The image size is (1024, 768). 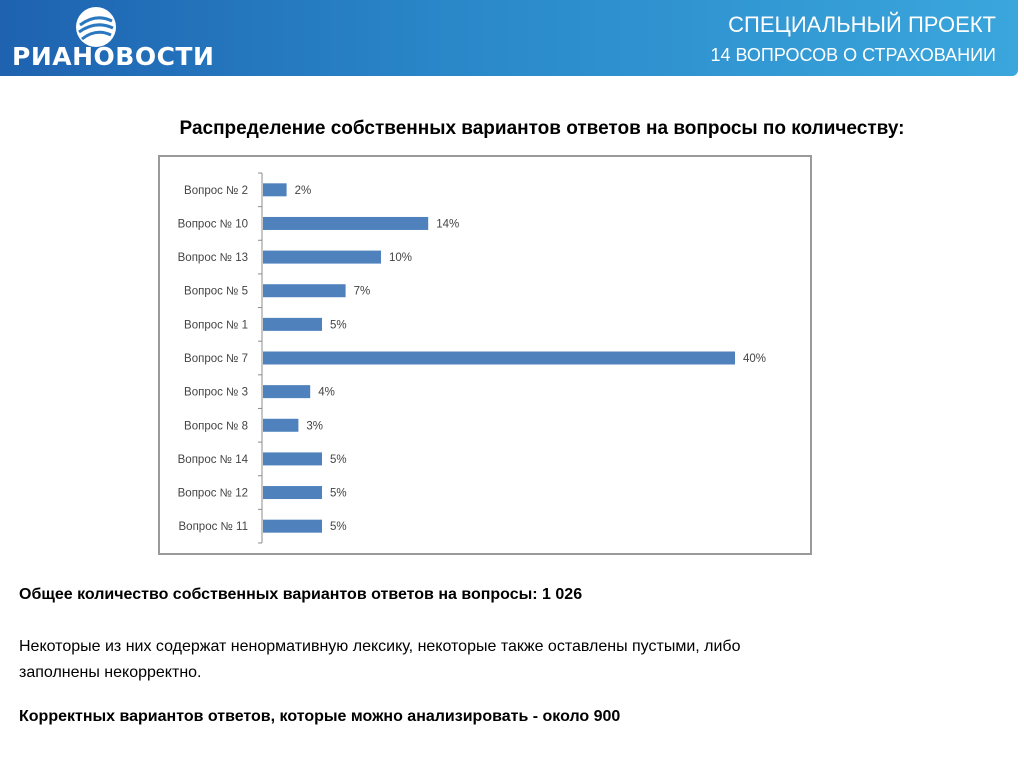 What do you see at coordinates (213, 494) in the screenshot?
I see `category-label: Вопрос № 12` at bounding box center [213, 494].